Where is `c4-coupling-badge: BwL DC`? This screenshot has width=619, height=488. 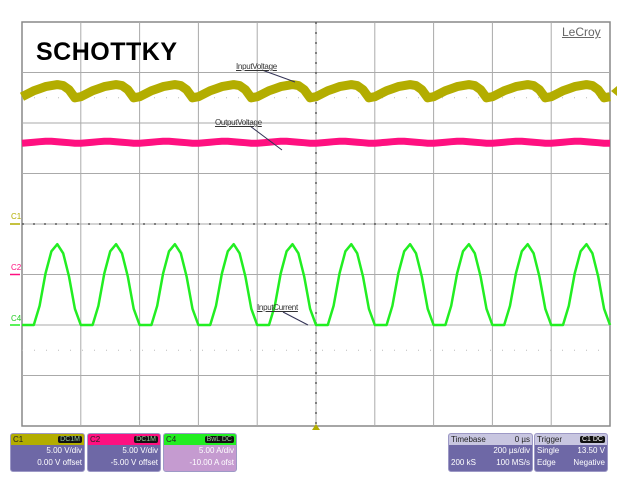 c4-coupling-badge: BwL DC is located at coordinates (219, 439).